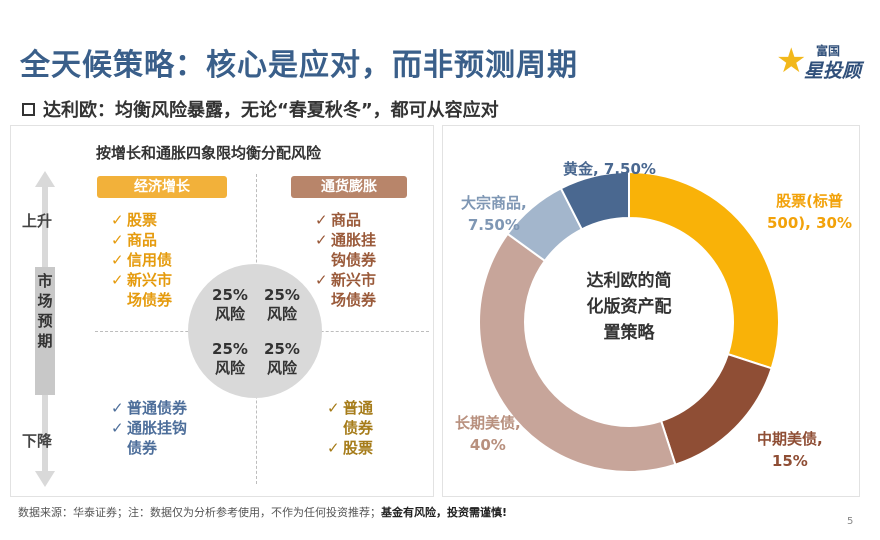 The height and width of the screenshot is (540, 880). I want to click on label-line: 中期美债,, so click(790, 439).